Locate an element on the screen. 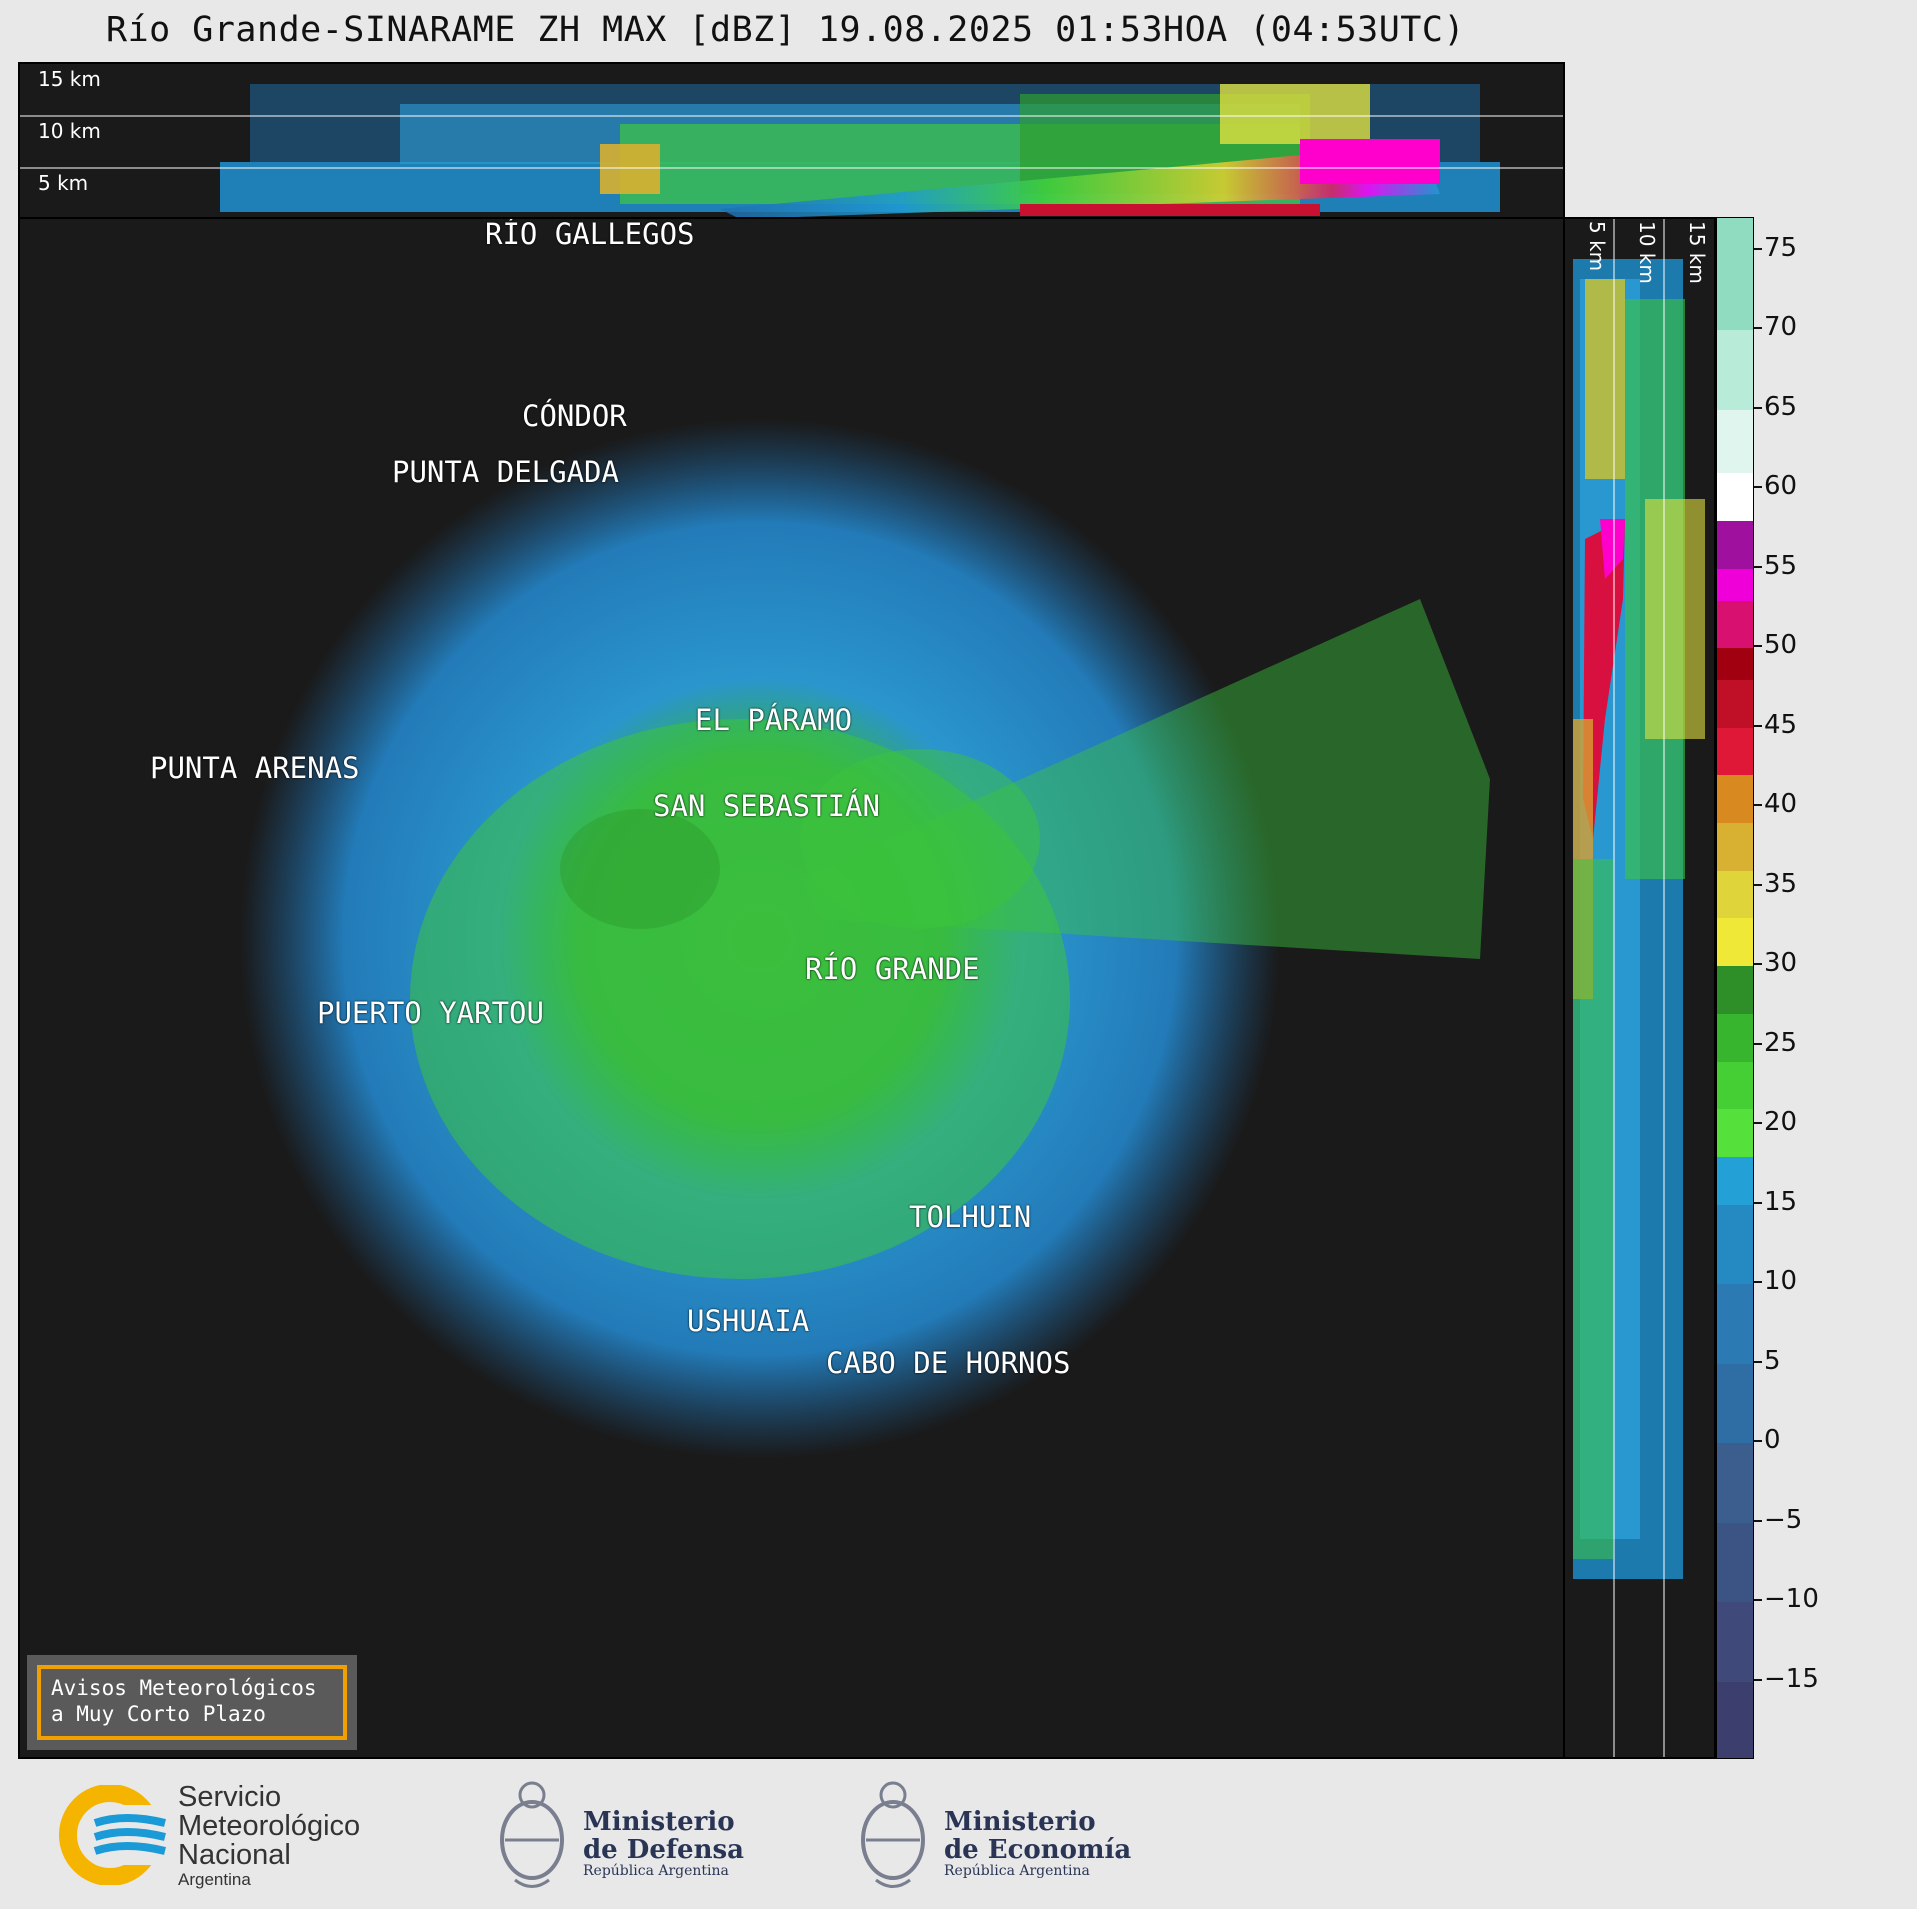 The height and width of the screenshot is (1909, 1917). city-label-rio-grande: RÍO GRANDE is located at coordinates (892, 969).